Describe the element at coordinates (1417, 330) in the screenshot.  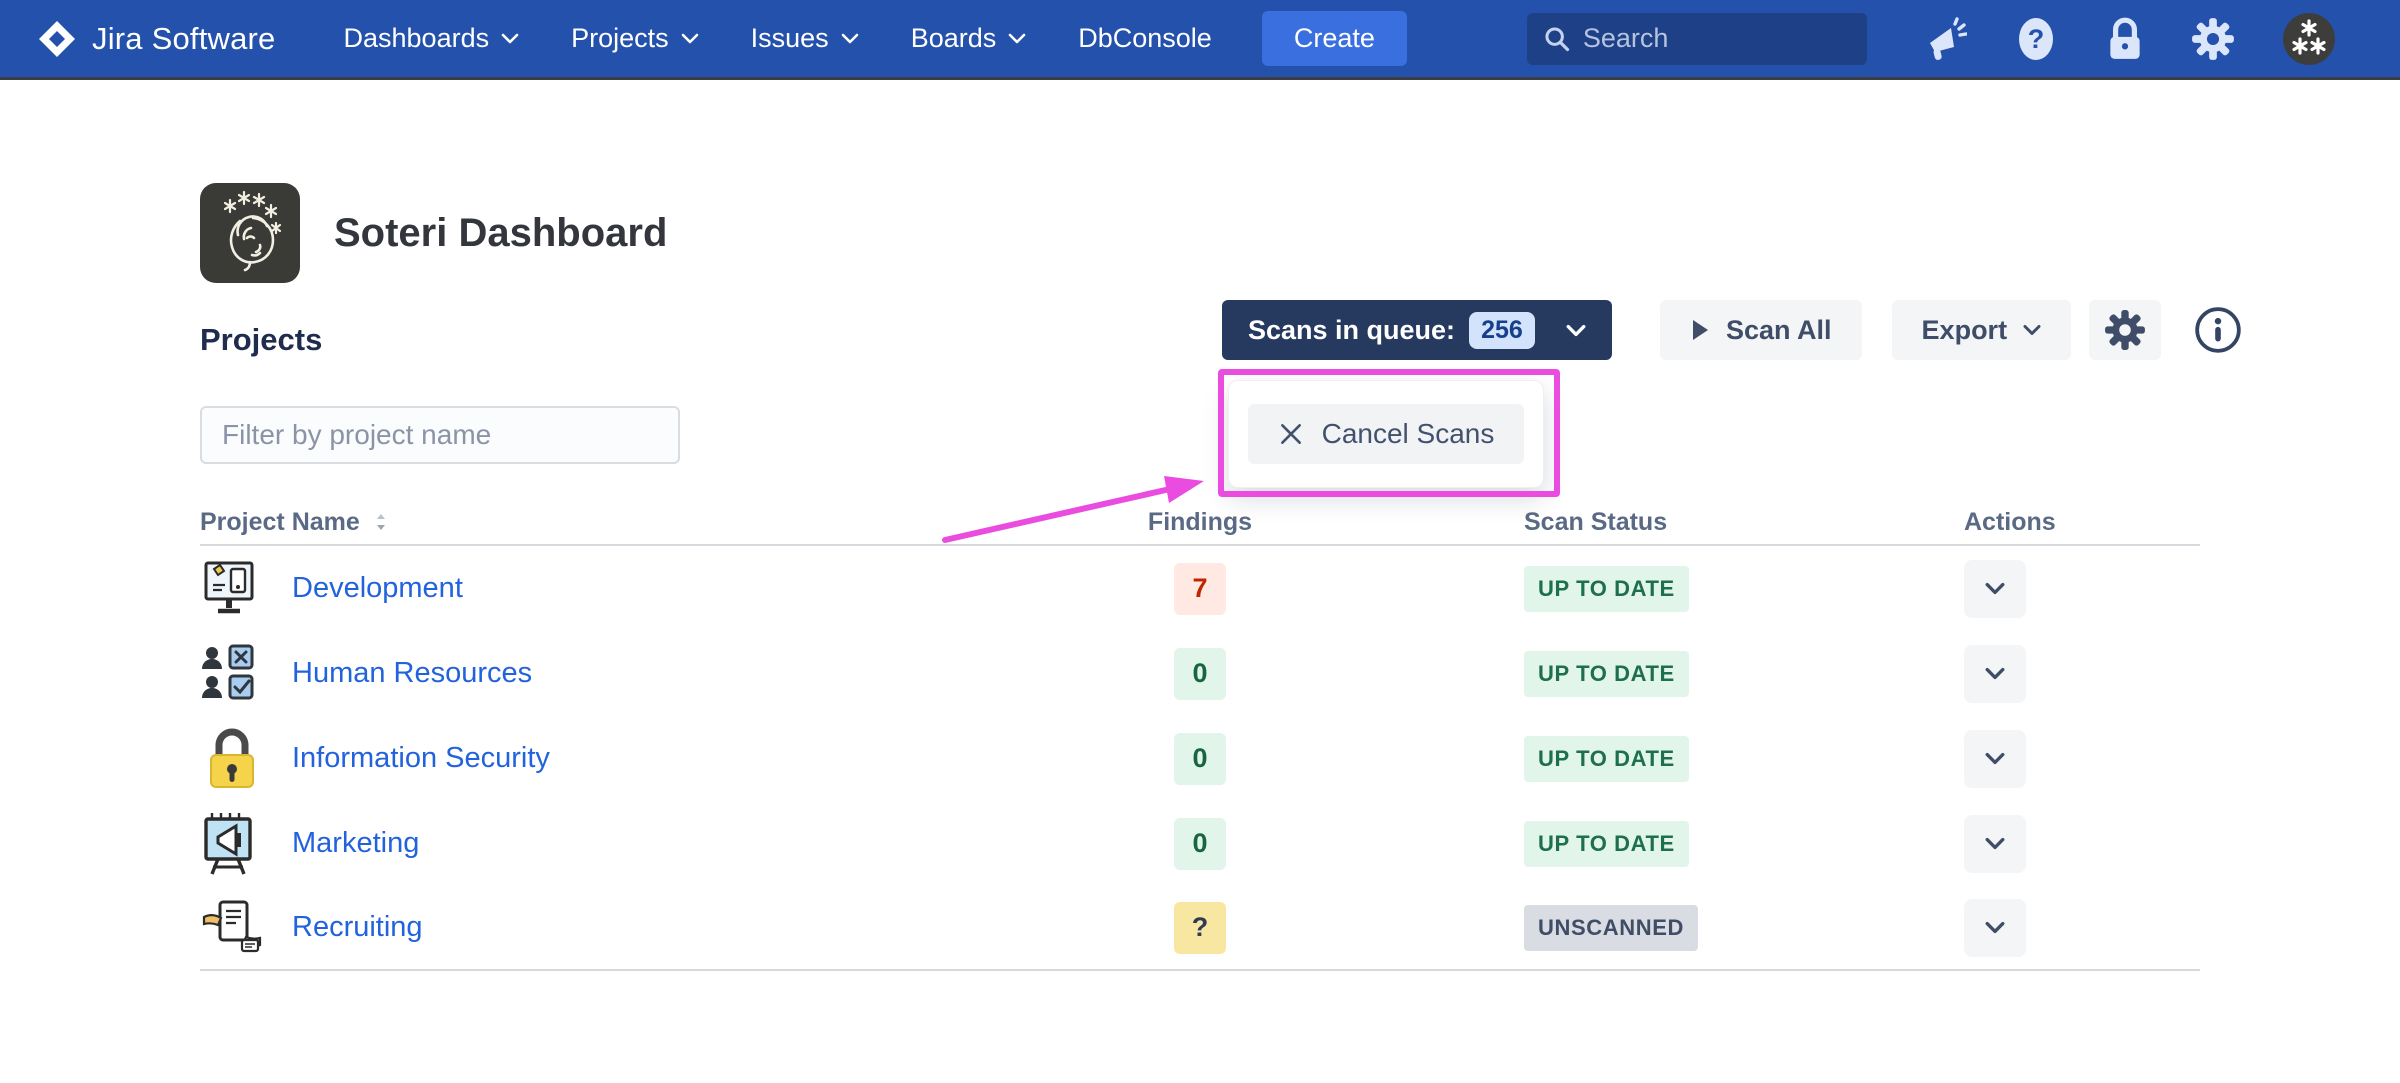
I see `scans-in-queue-button: Scans in queue: 256` at that location.